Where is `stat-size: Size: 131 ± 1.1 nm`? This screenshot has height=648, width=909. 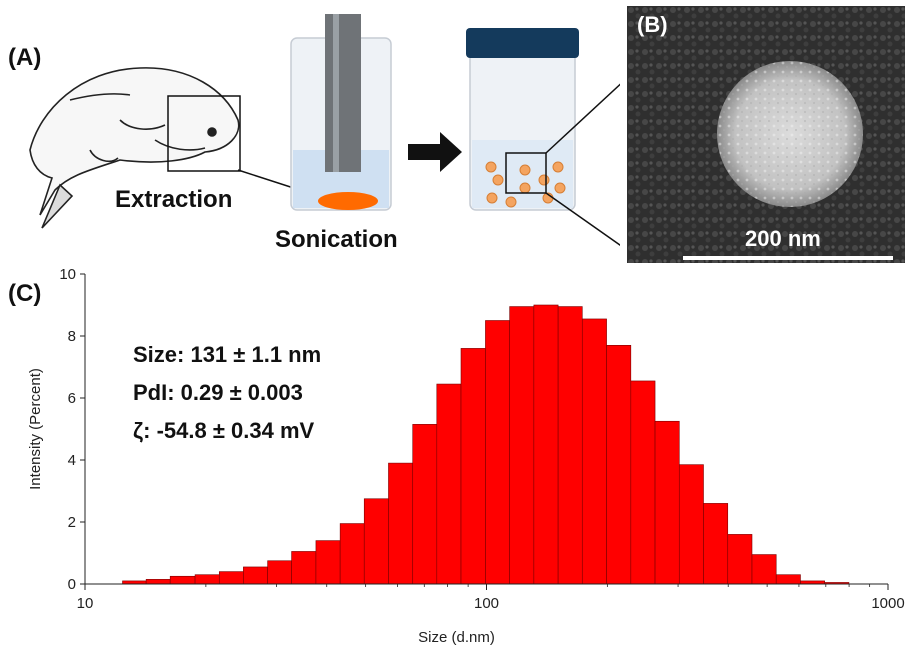 stat-size: Size: 131 ± 1.1 nm is located at coordinates (227, 354).